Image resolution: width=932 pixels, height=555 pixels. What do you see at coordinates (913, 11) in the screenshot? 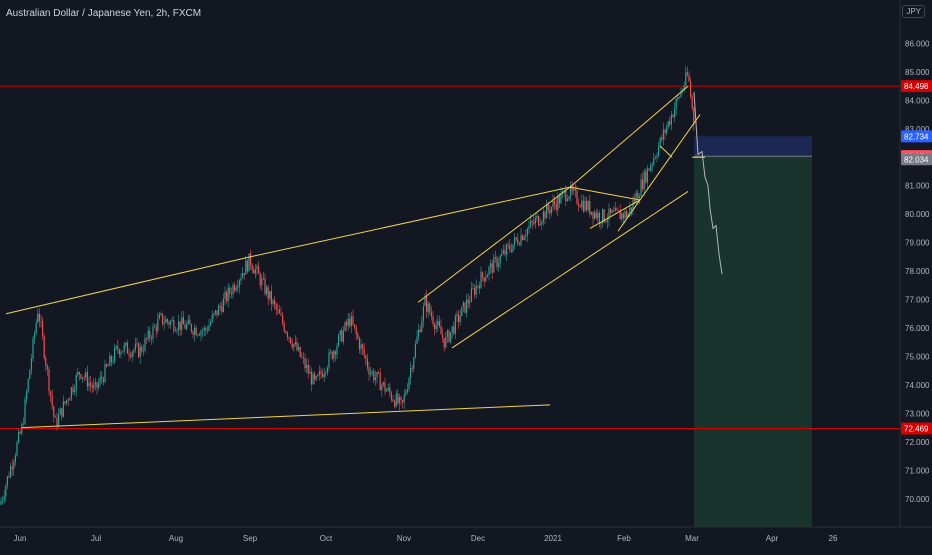
I see `currency-badge: JPY` at bounding box center [913, 11].